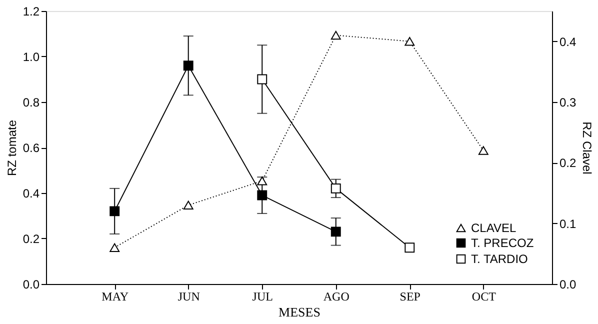 The image size is (598, 324). Describe the element at coordinates (11, 148) in the screenshot. I see `y-axis-title: RZ tomate` at that location.